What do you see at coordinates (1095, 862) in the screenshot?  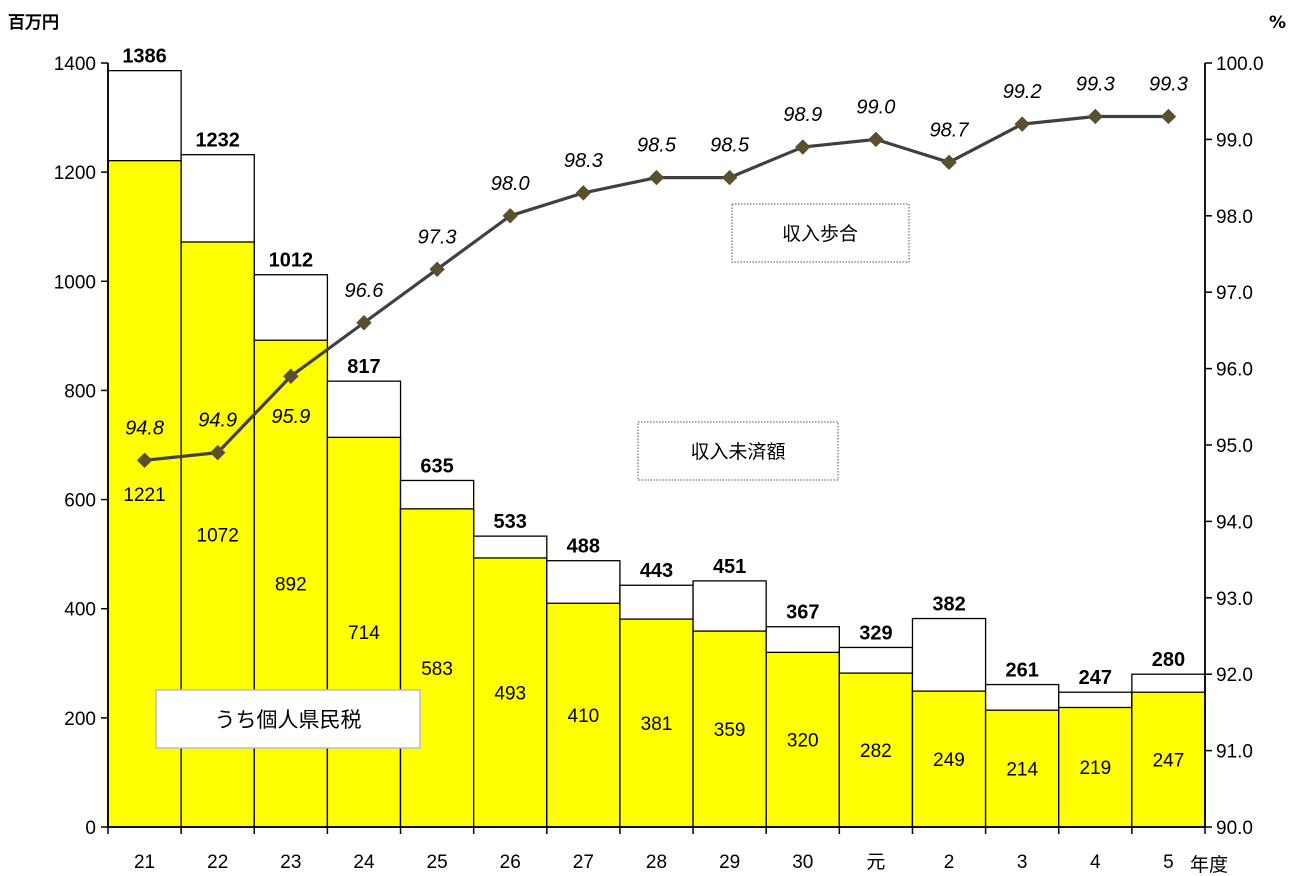 I see `x-tick-label: 4` at bounding box center [1095, 862].